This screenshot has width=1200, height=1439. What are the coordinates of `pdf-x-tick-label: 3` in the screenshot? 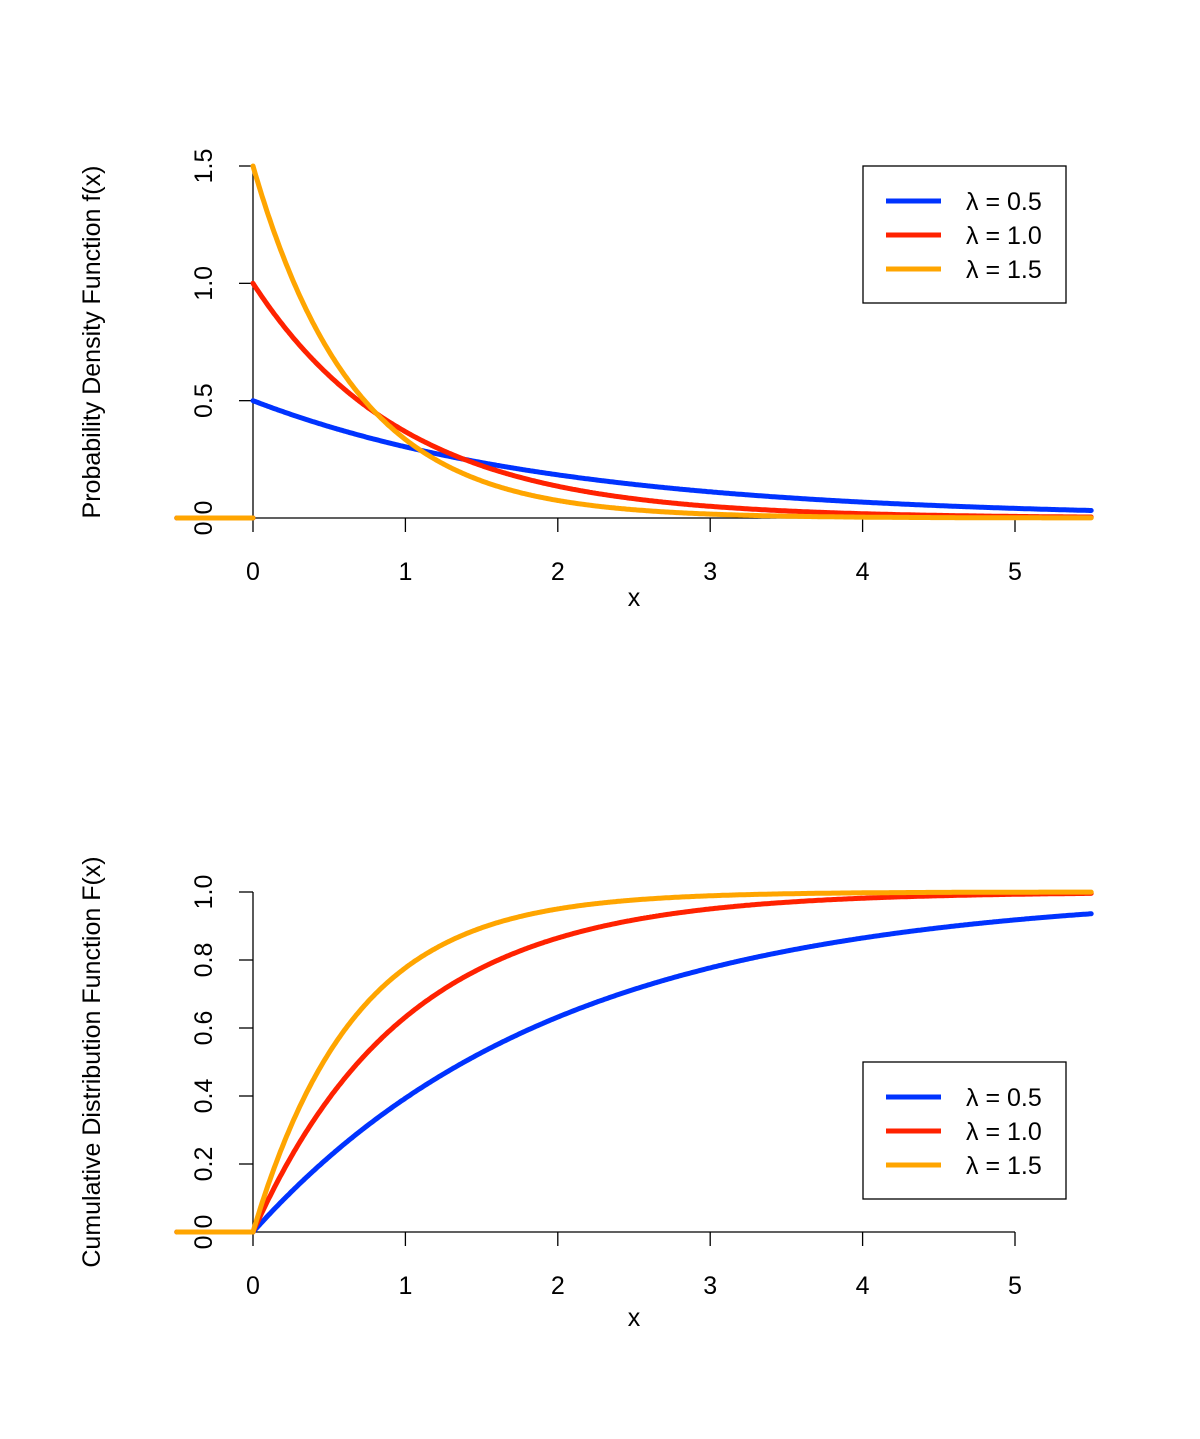 It's located at (710, 572).